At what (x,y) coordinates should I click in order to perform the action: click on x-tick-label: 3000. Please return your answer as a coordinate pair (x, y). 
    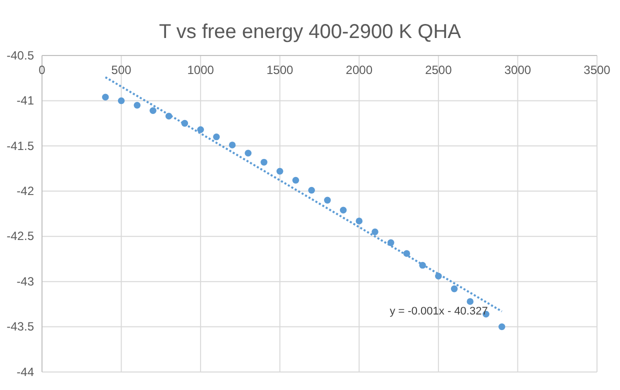
    Looking at the image, I should click on (518, 70).